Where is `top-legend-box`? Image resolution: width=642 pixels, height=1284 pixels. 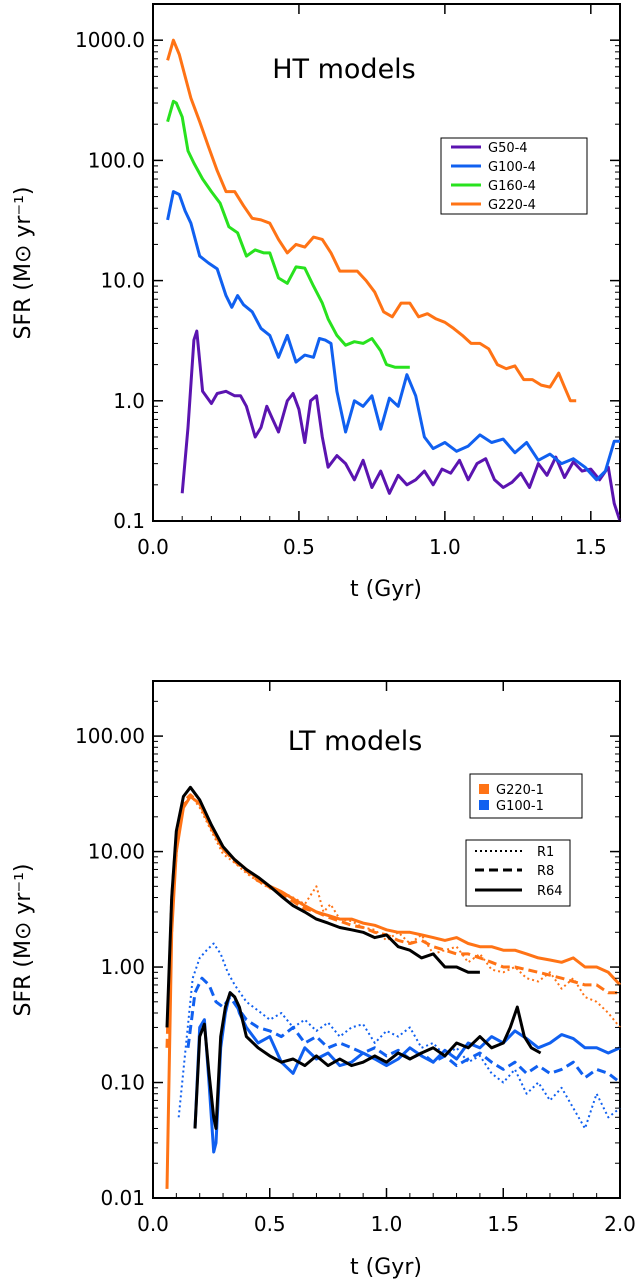
top-legend-box is located at coordinates (514, 176).